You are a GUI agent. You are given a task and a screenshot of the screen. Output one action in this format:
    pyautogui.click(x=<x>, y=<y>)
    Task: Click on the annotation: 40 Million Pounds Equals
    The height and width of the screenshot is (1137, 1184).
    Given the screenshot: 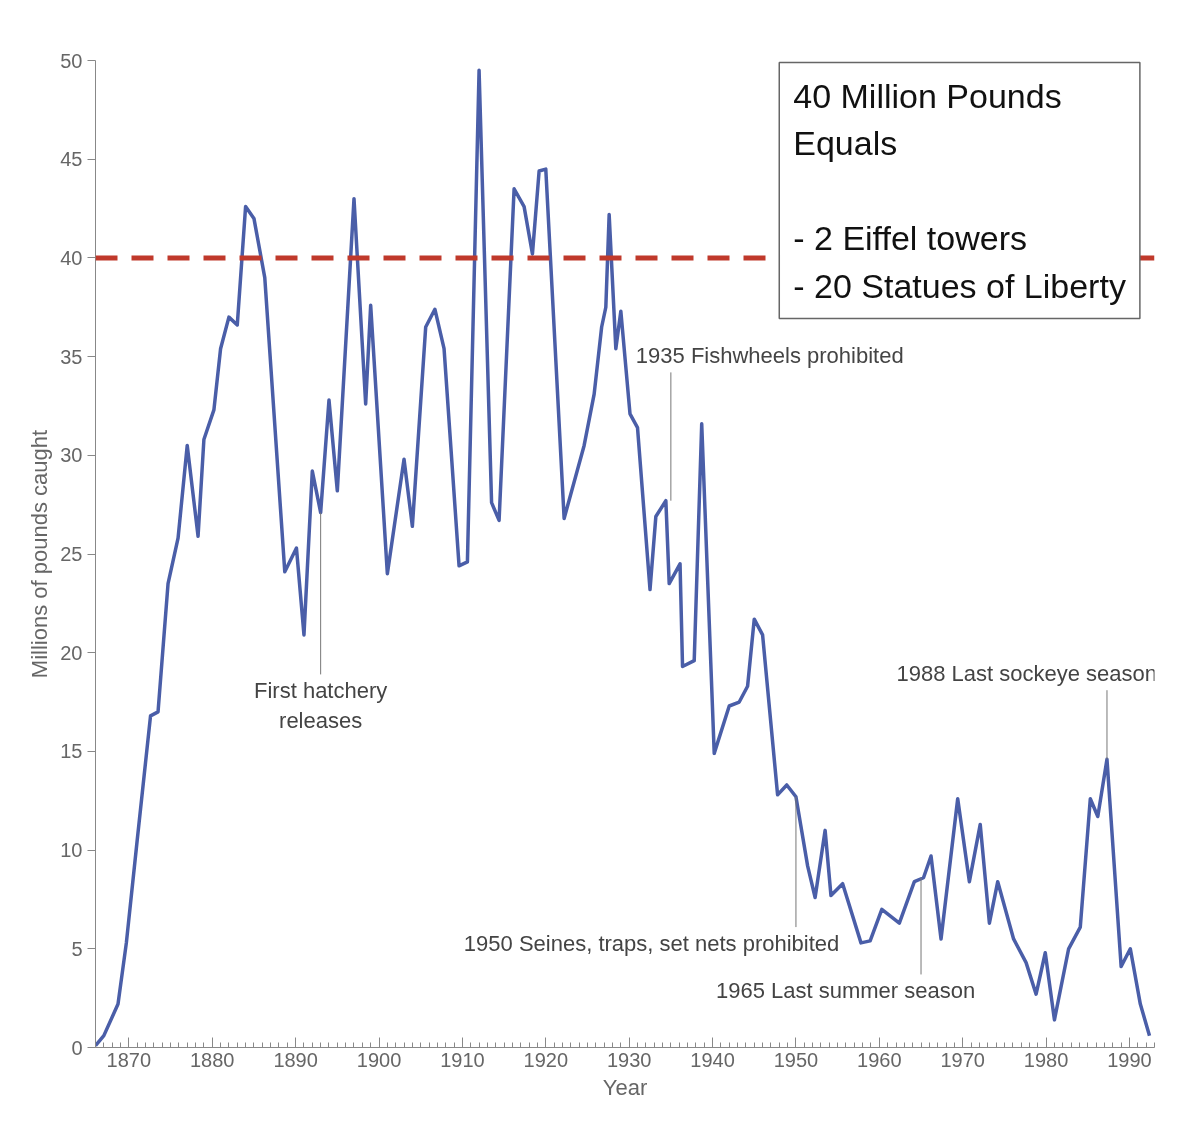 What is the action you would take?
    pyautogui.click(x=927, y=119)
    